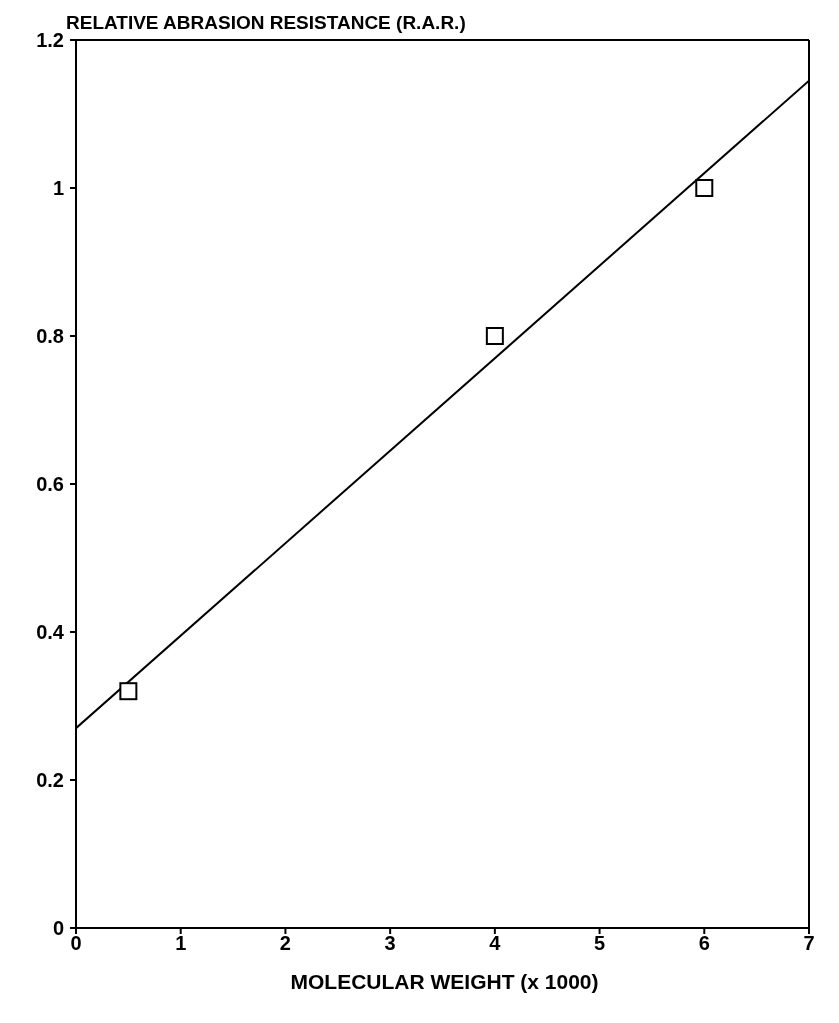 This screenshot has height=1023, width=839. What do you see at coordinates (50, 780) in the screenshot?
I see `y-tick-label: 0.2` at bounding box center [50, 780].